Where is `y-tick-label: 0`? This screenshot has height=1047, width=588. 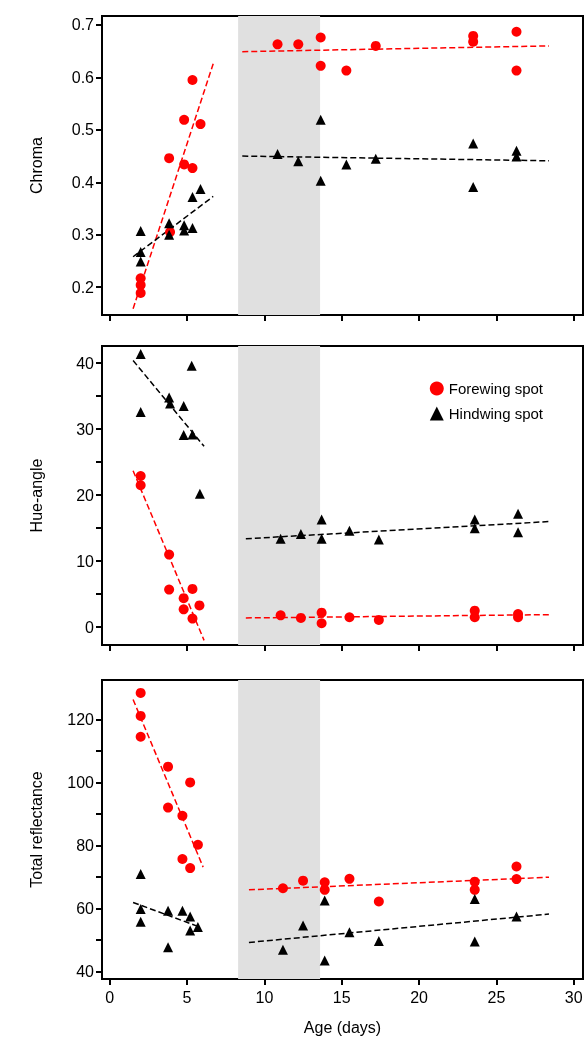
y-tick-label: 0 is located at coordinates (90, 627).